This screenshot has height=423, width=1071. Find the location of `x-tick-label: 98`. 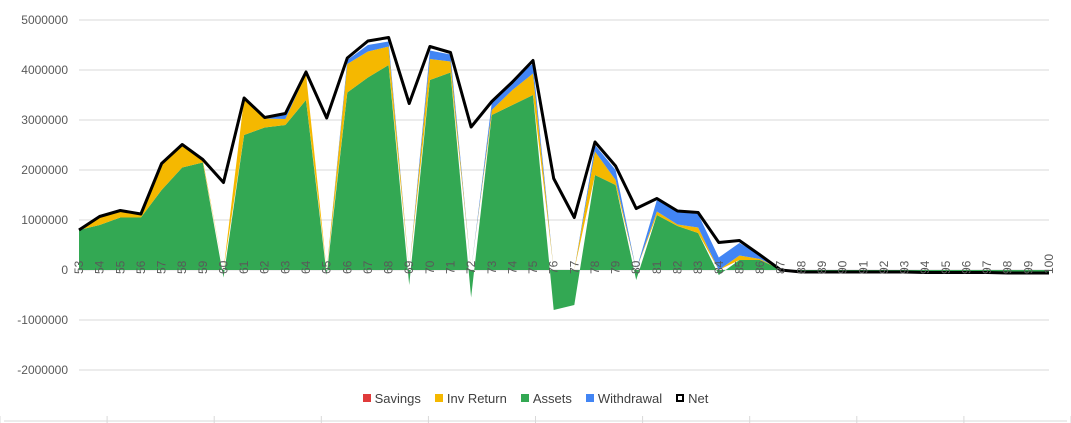

x-tick-label: 98 is located at coordinates (1008, 267).